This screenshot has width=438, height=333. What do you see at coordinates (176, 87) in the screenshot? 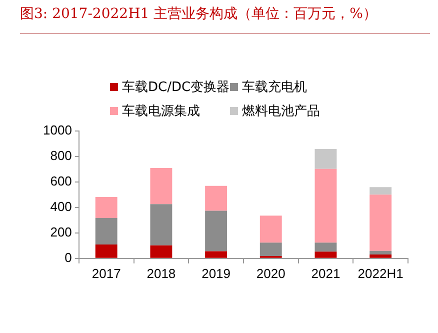
I see `legend-label: 车载DC/DC变换器` at bounding box center [176, 87].